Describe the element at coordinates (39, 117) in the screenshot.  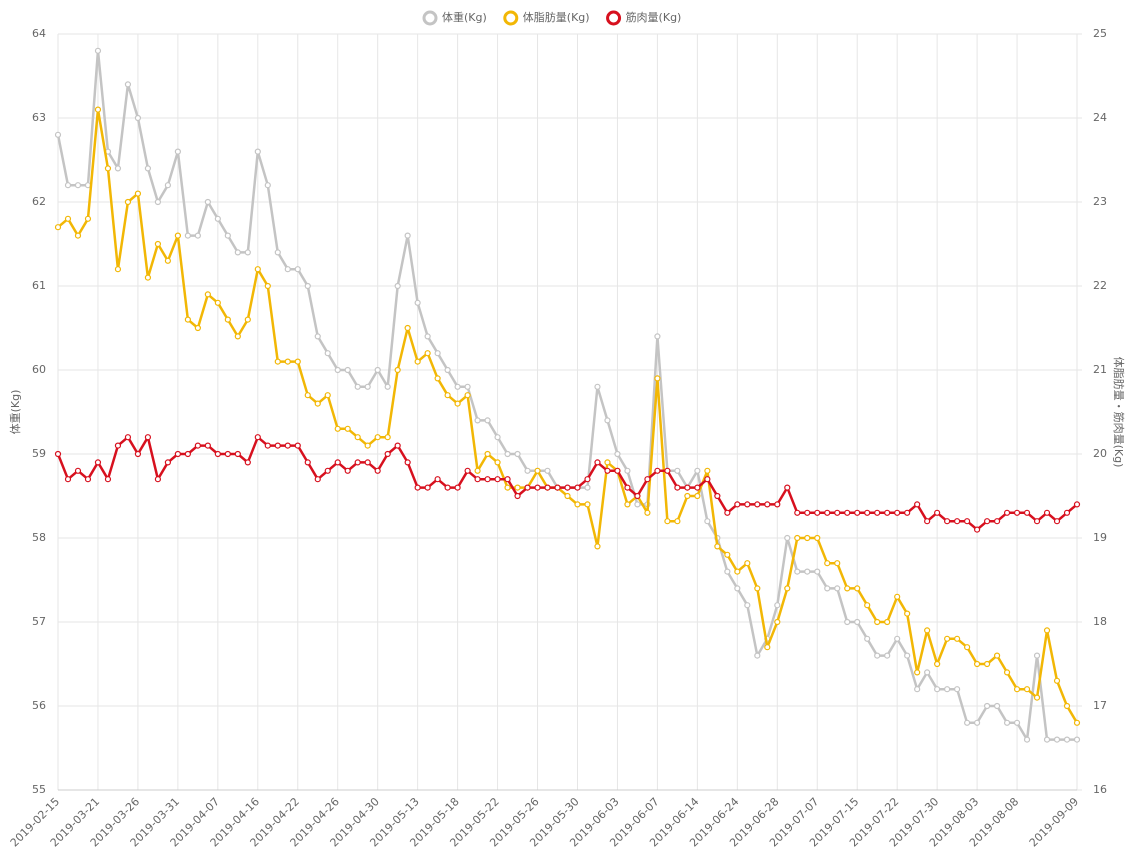
I see `y-tick-label: 63` at that location.